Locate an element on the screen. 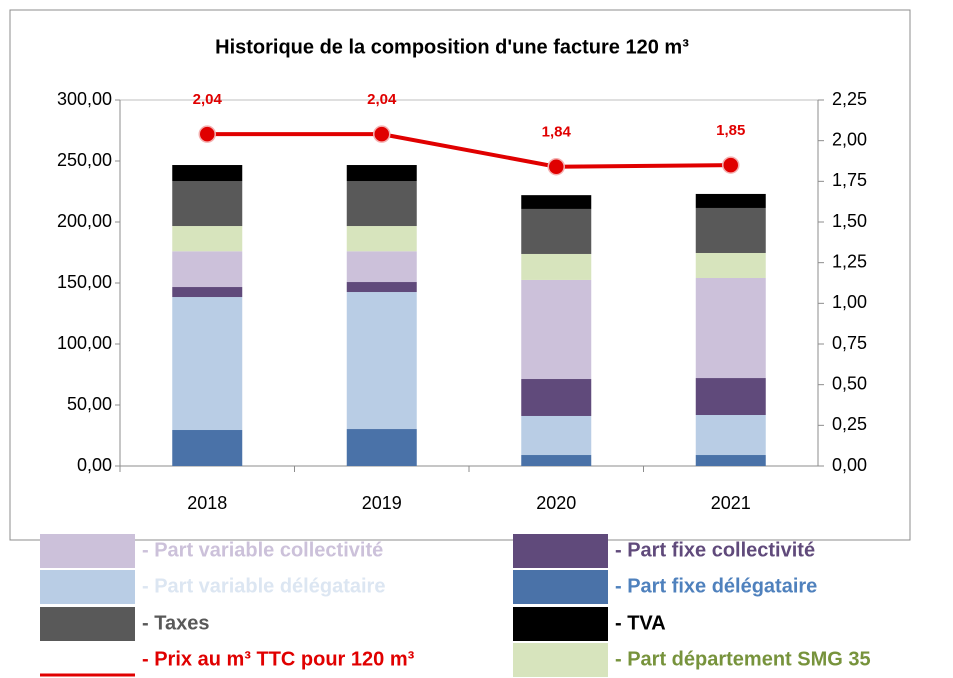 The height and width of the screenshot is (678, 953). y2-tick-label: 2,00 is located at coordinates (849, 139).